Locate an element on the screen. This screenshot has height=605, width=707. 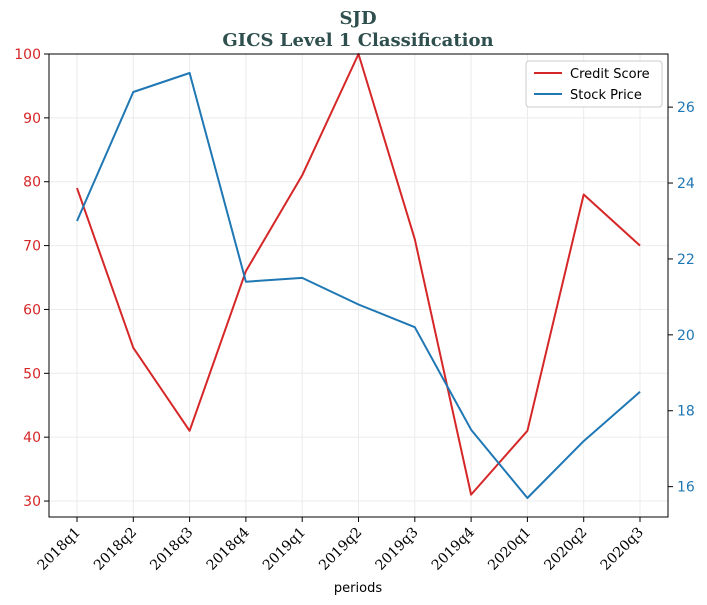
y-left-tick-label: 30 is located at coordinates (32, 502).